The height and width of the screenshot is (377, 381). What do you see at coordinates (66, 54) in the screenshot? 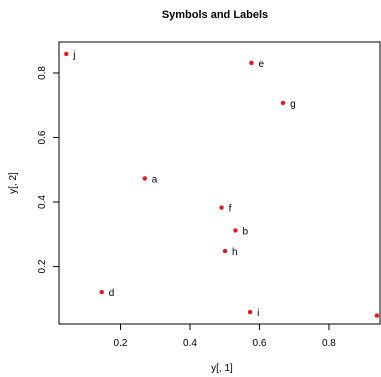
I see `data-point-j` at bounding box center [66, 54].